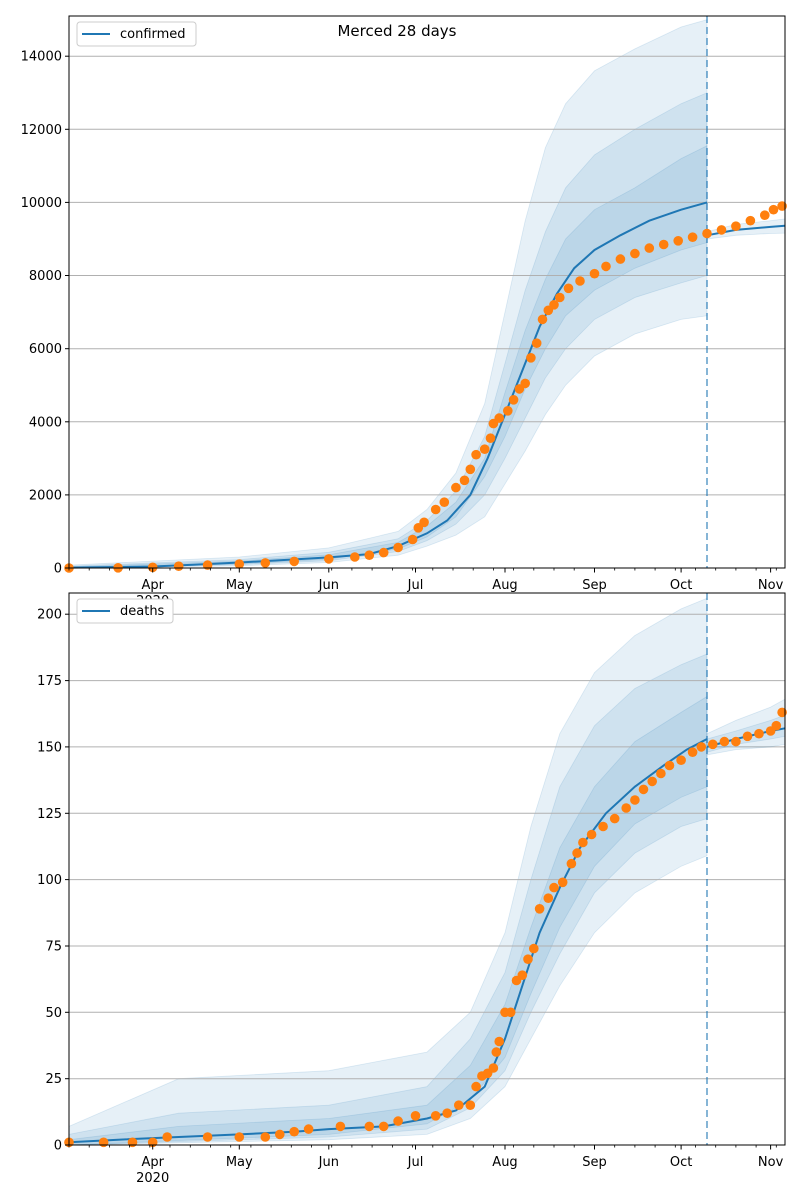  I want to click on deaths-ytick-label-5: 125, so click(49, 814).